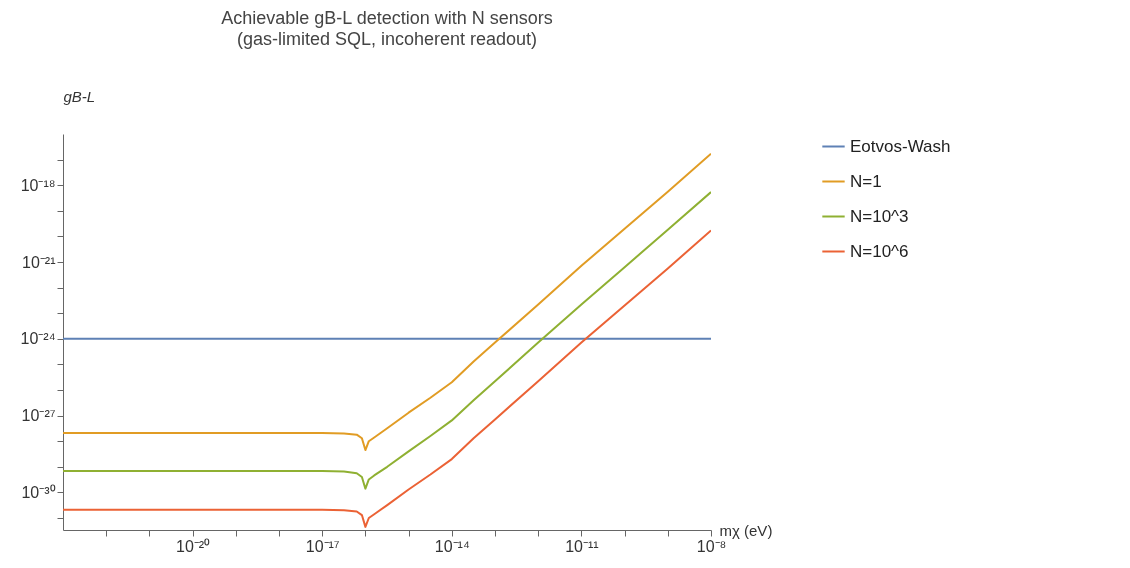 The width and height of the screenshot is (1130, 568). I want to click on y-axis-title: gB-L, so click(79, 96).